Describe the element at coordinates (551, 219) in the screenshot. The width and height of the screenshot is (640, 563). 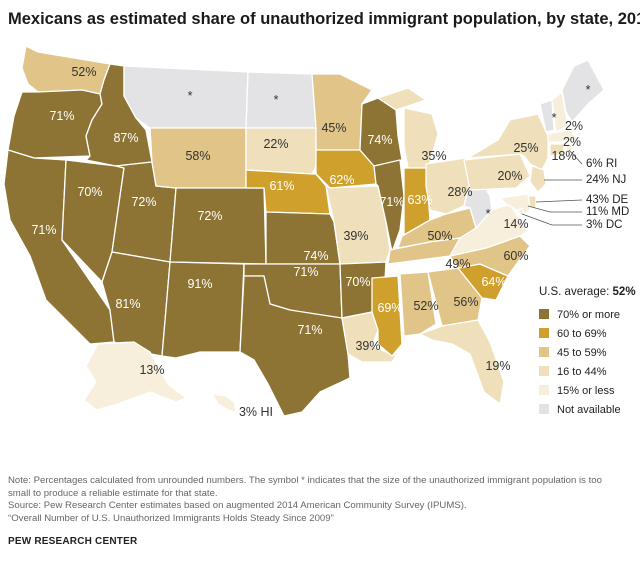
I see `leader-line-dc` at that location.